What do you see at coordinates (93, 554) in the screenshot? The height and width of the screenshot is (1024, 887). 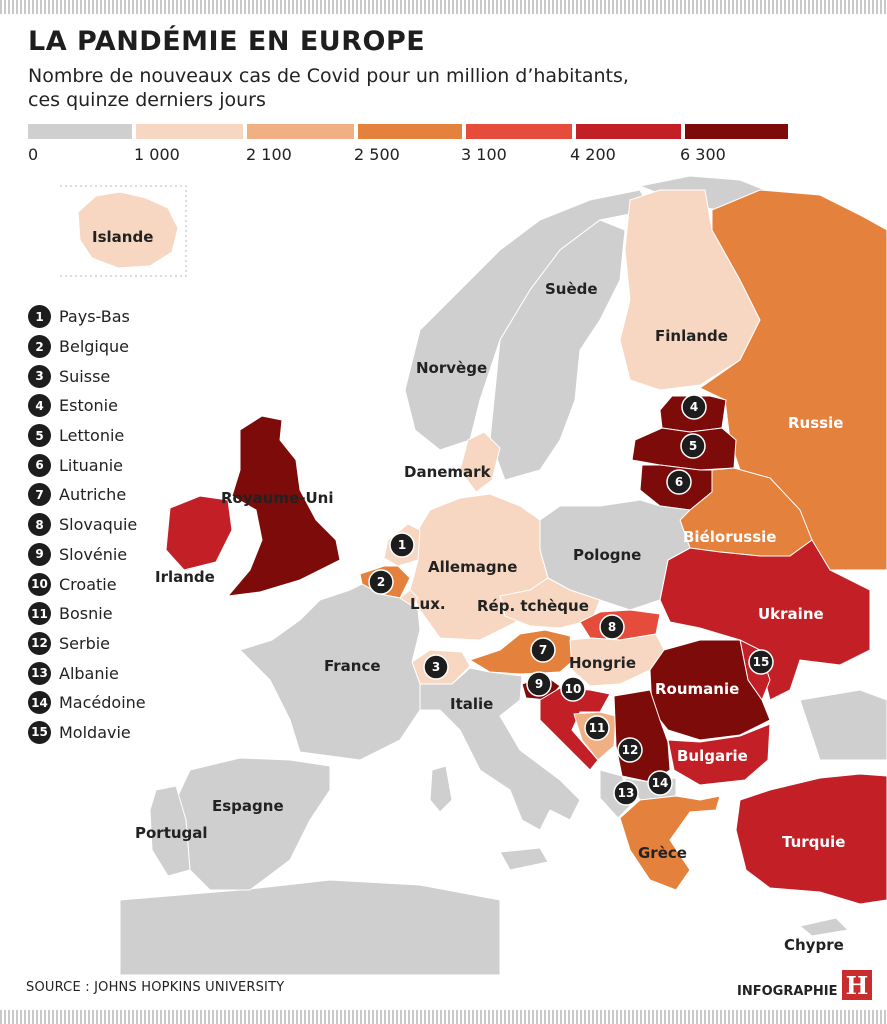 I see `key-country-name: Slovénie` at bounding box center [93, 554].